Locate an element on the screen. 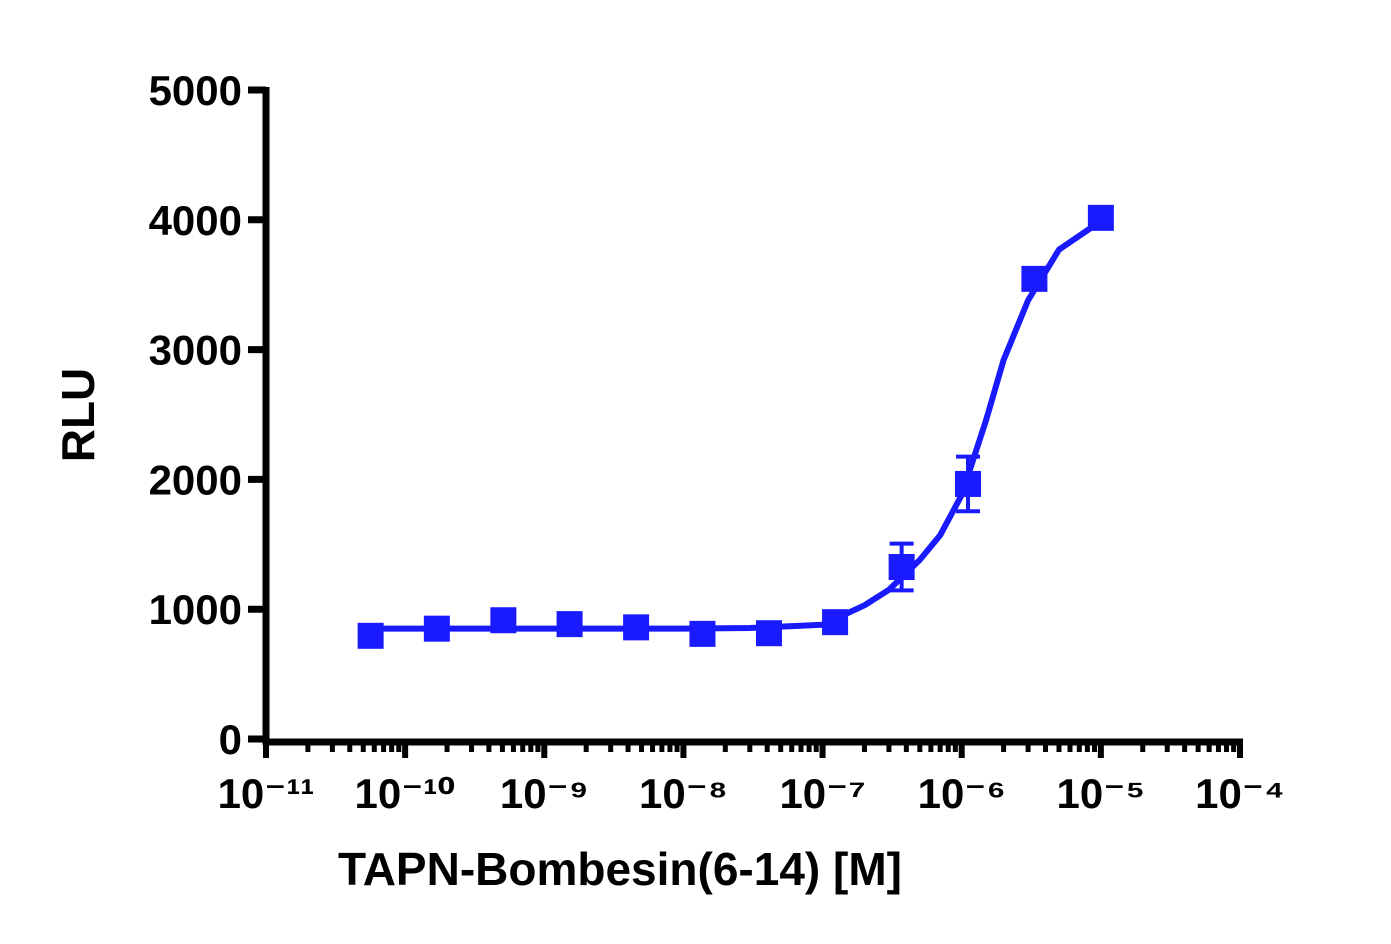 The height and width of the screenshot is (944, 1391). x-axis-label: TAPN-Bombesin(6-14) [M] is located at coordinates (620, 869).